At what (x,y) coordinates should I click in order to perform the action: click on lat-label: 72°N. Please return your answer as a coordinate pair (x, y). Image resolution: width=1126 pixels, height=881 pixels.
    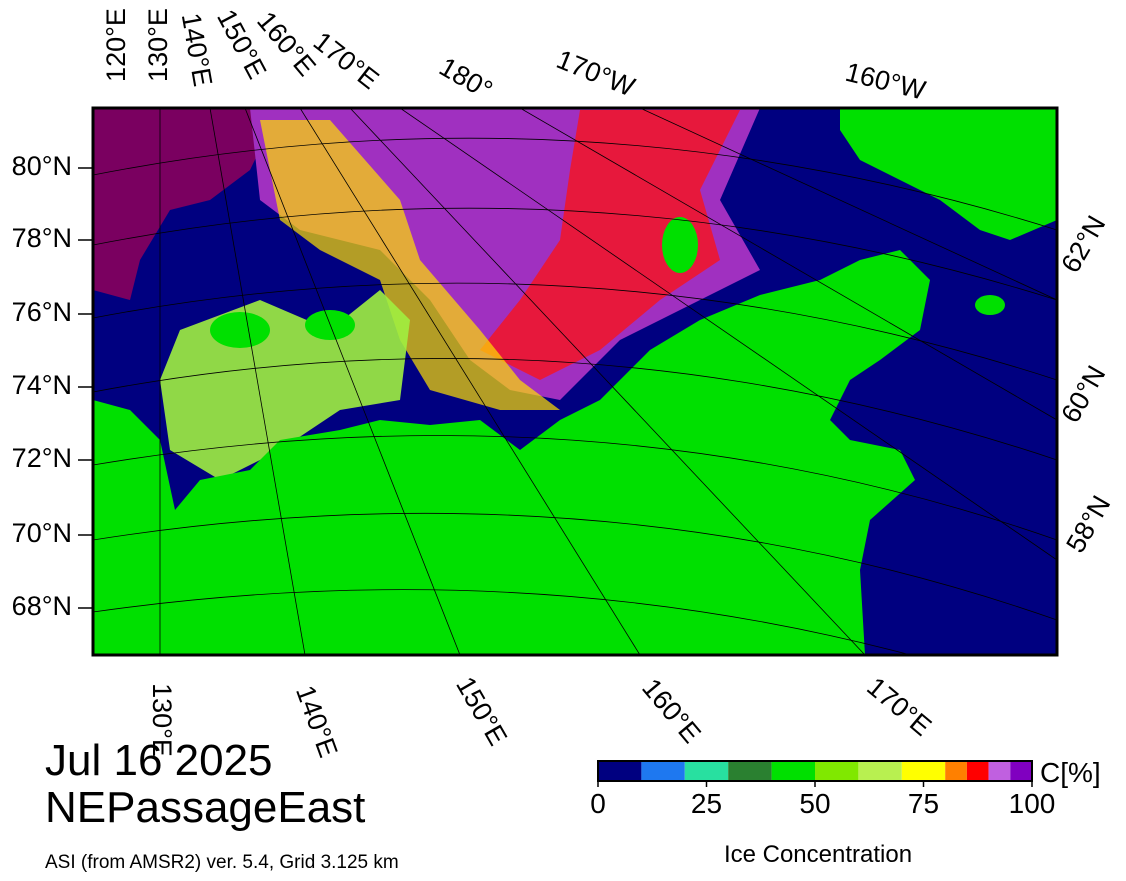
    Looking at the image, I should click on (42, 458).